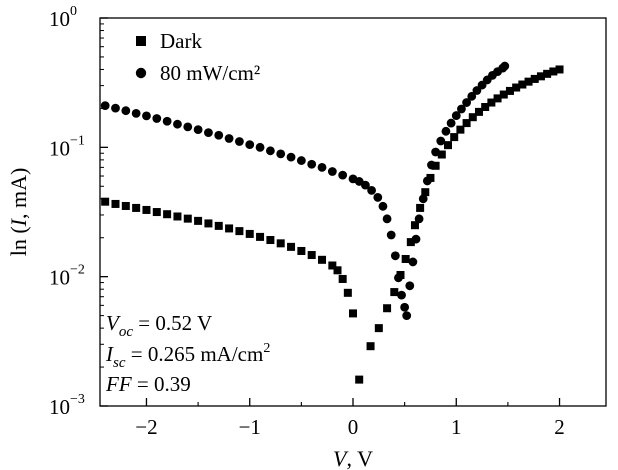 The image size is (618, 470). I want to click on annotation-value: = 0.39, so click(161, 384).